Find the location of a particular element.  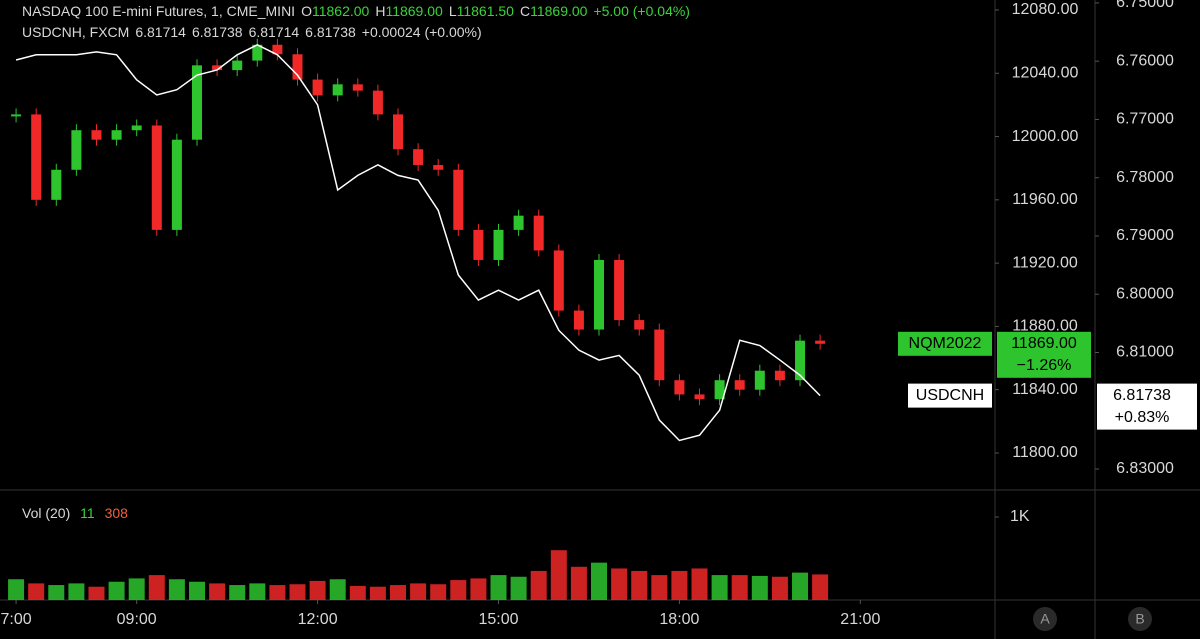

series-tag-label: NQM2022 is located at coordinates (945, 343).